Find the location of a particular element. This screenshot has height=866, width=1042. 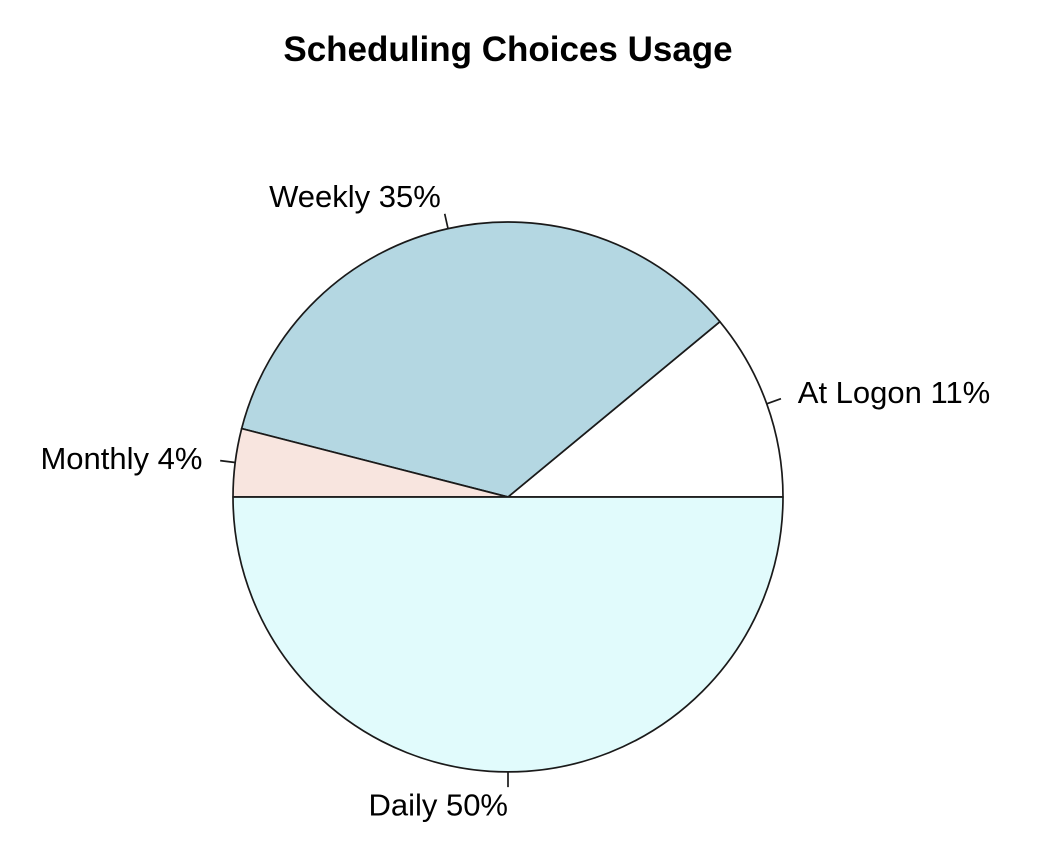

slice-label-weekly: Weekly 35% is located at coordinates (355, 196).